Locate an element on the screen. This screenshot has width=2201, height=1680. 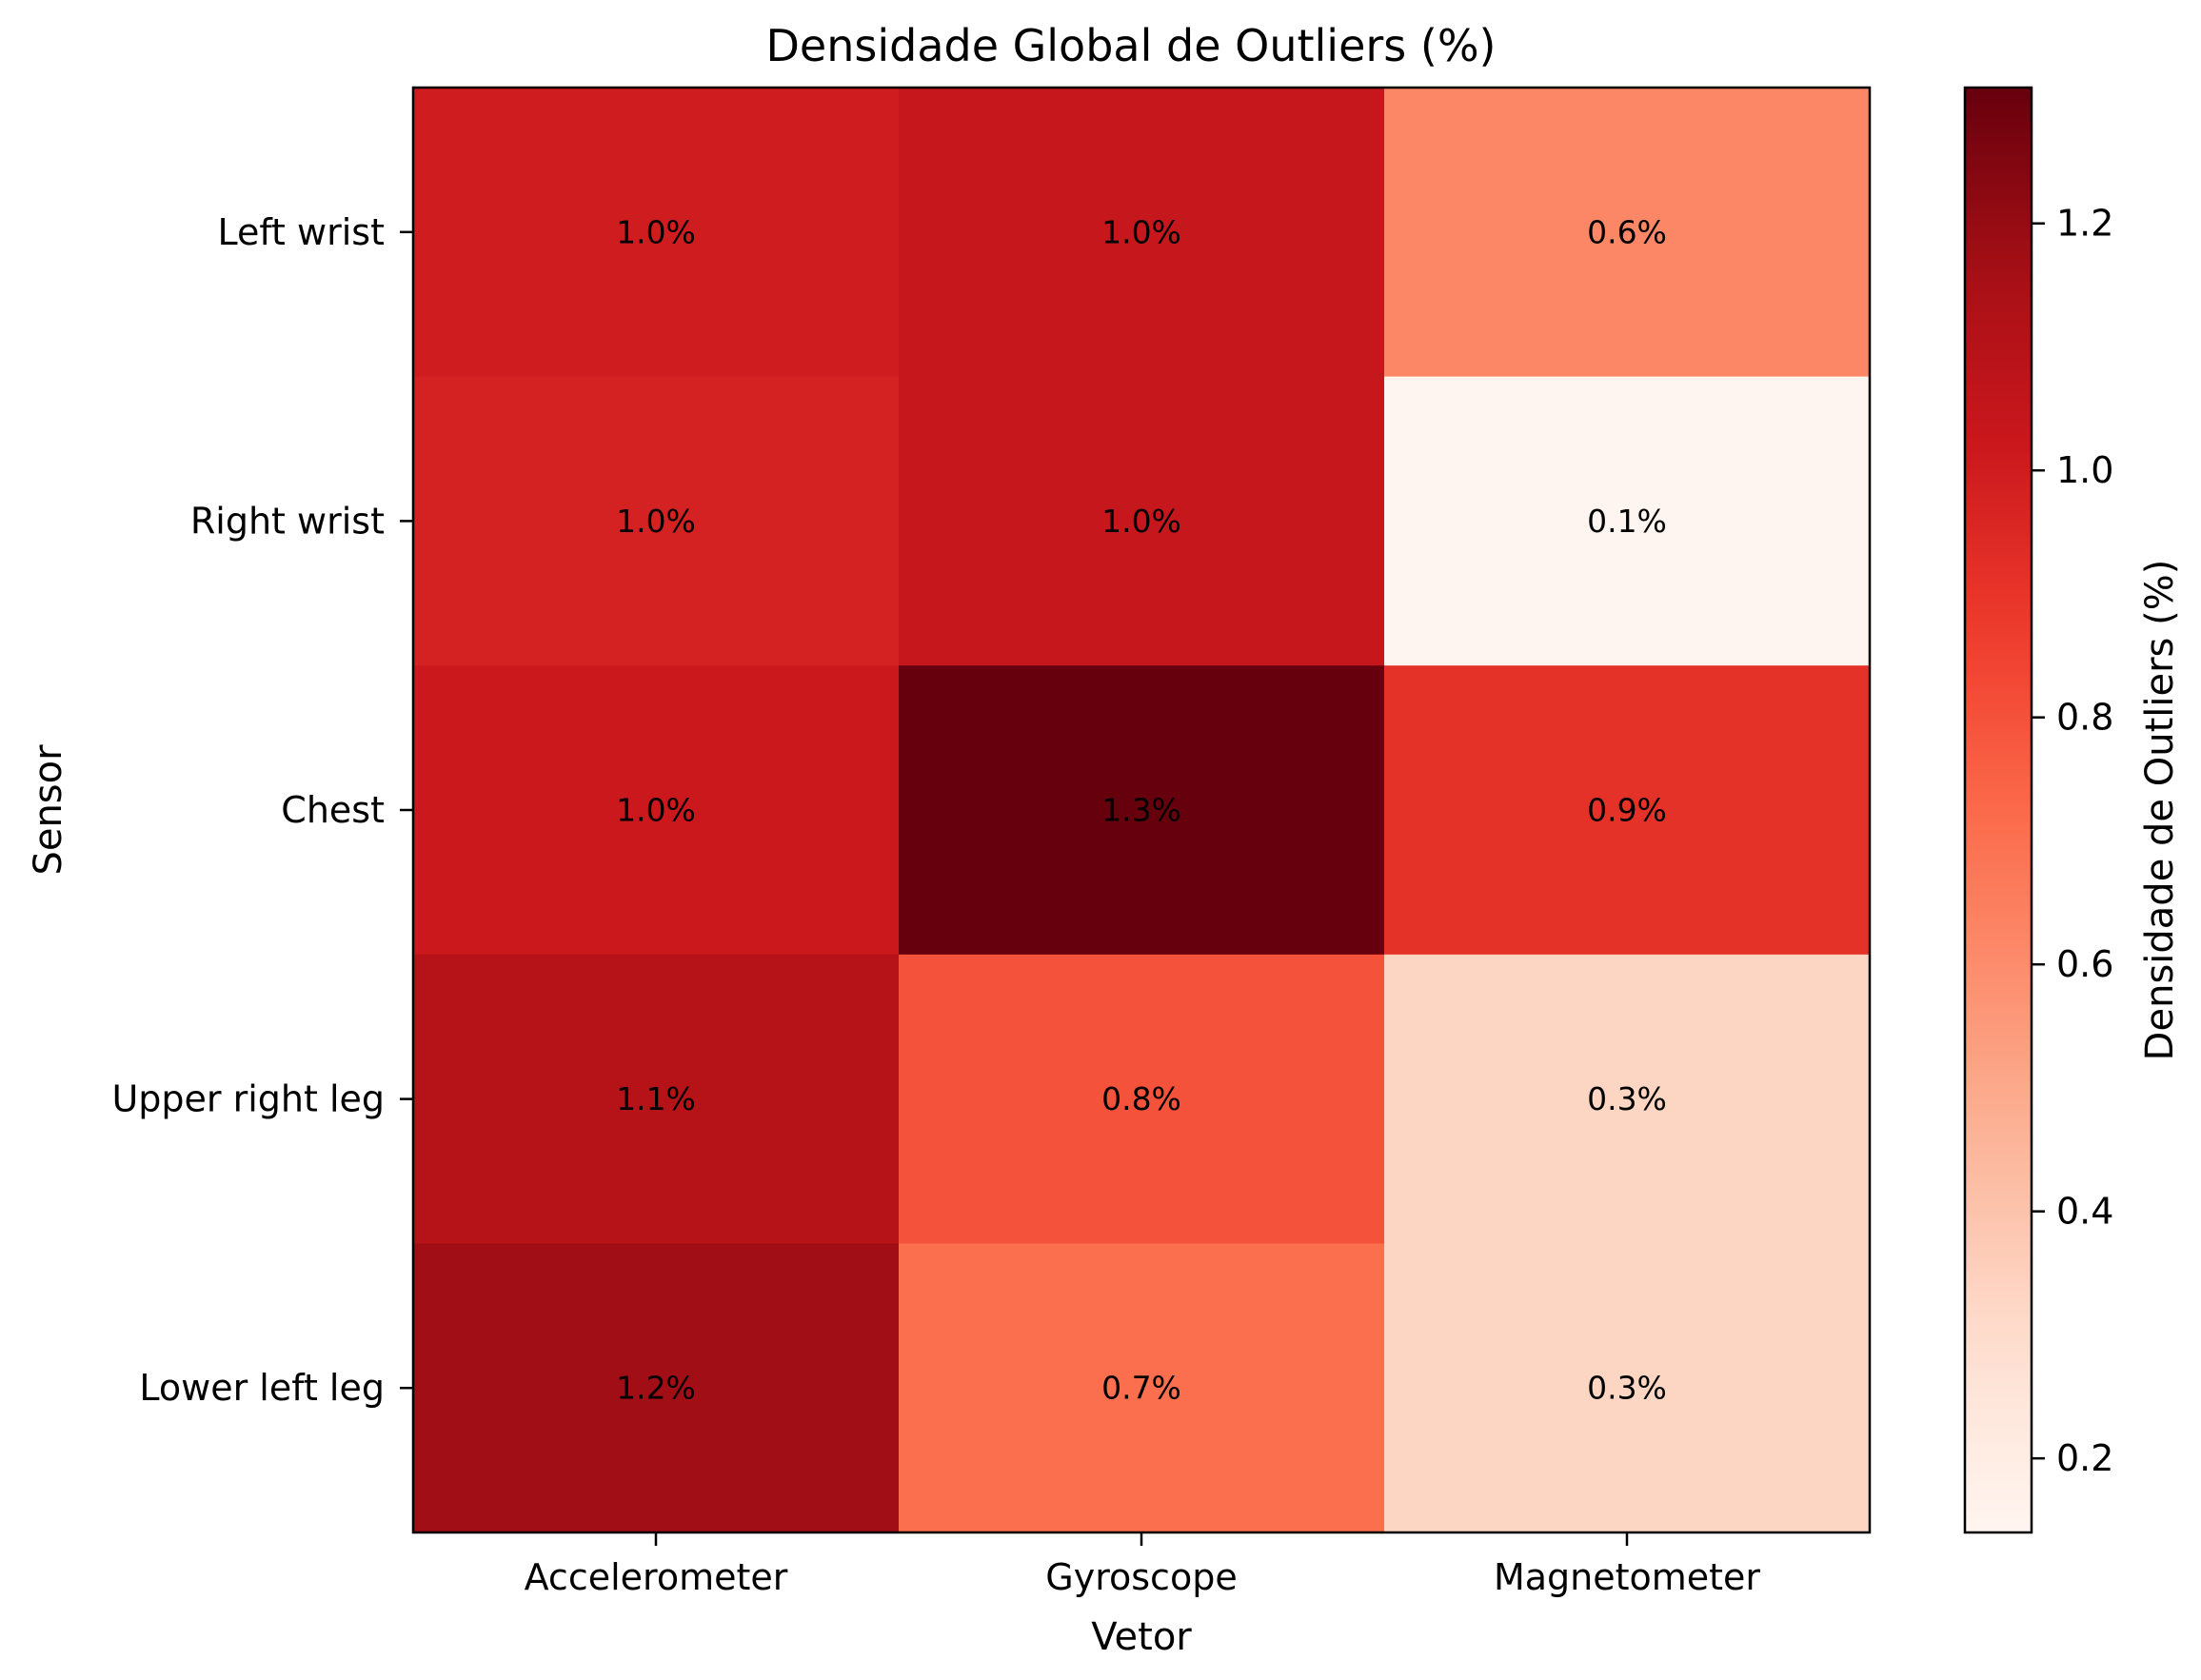
x-tick-label: Gyroscope is located at coordinates (1141, 1577).